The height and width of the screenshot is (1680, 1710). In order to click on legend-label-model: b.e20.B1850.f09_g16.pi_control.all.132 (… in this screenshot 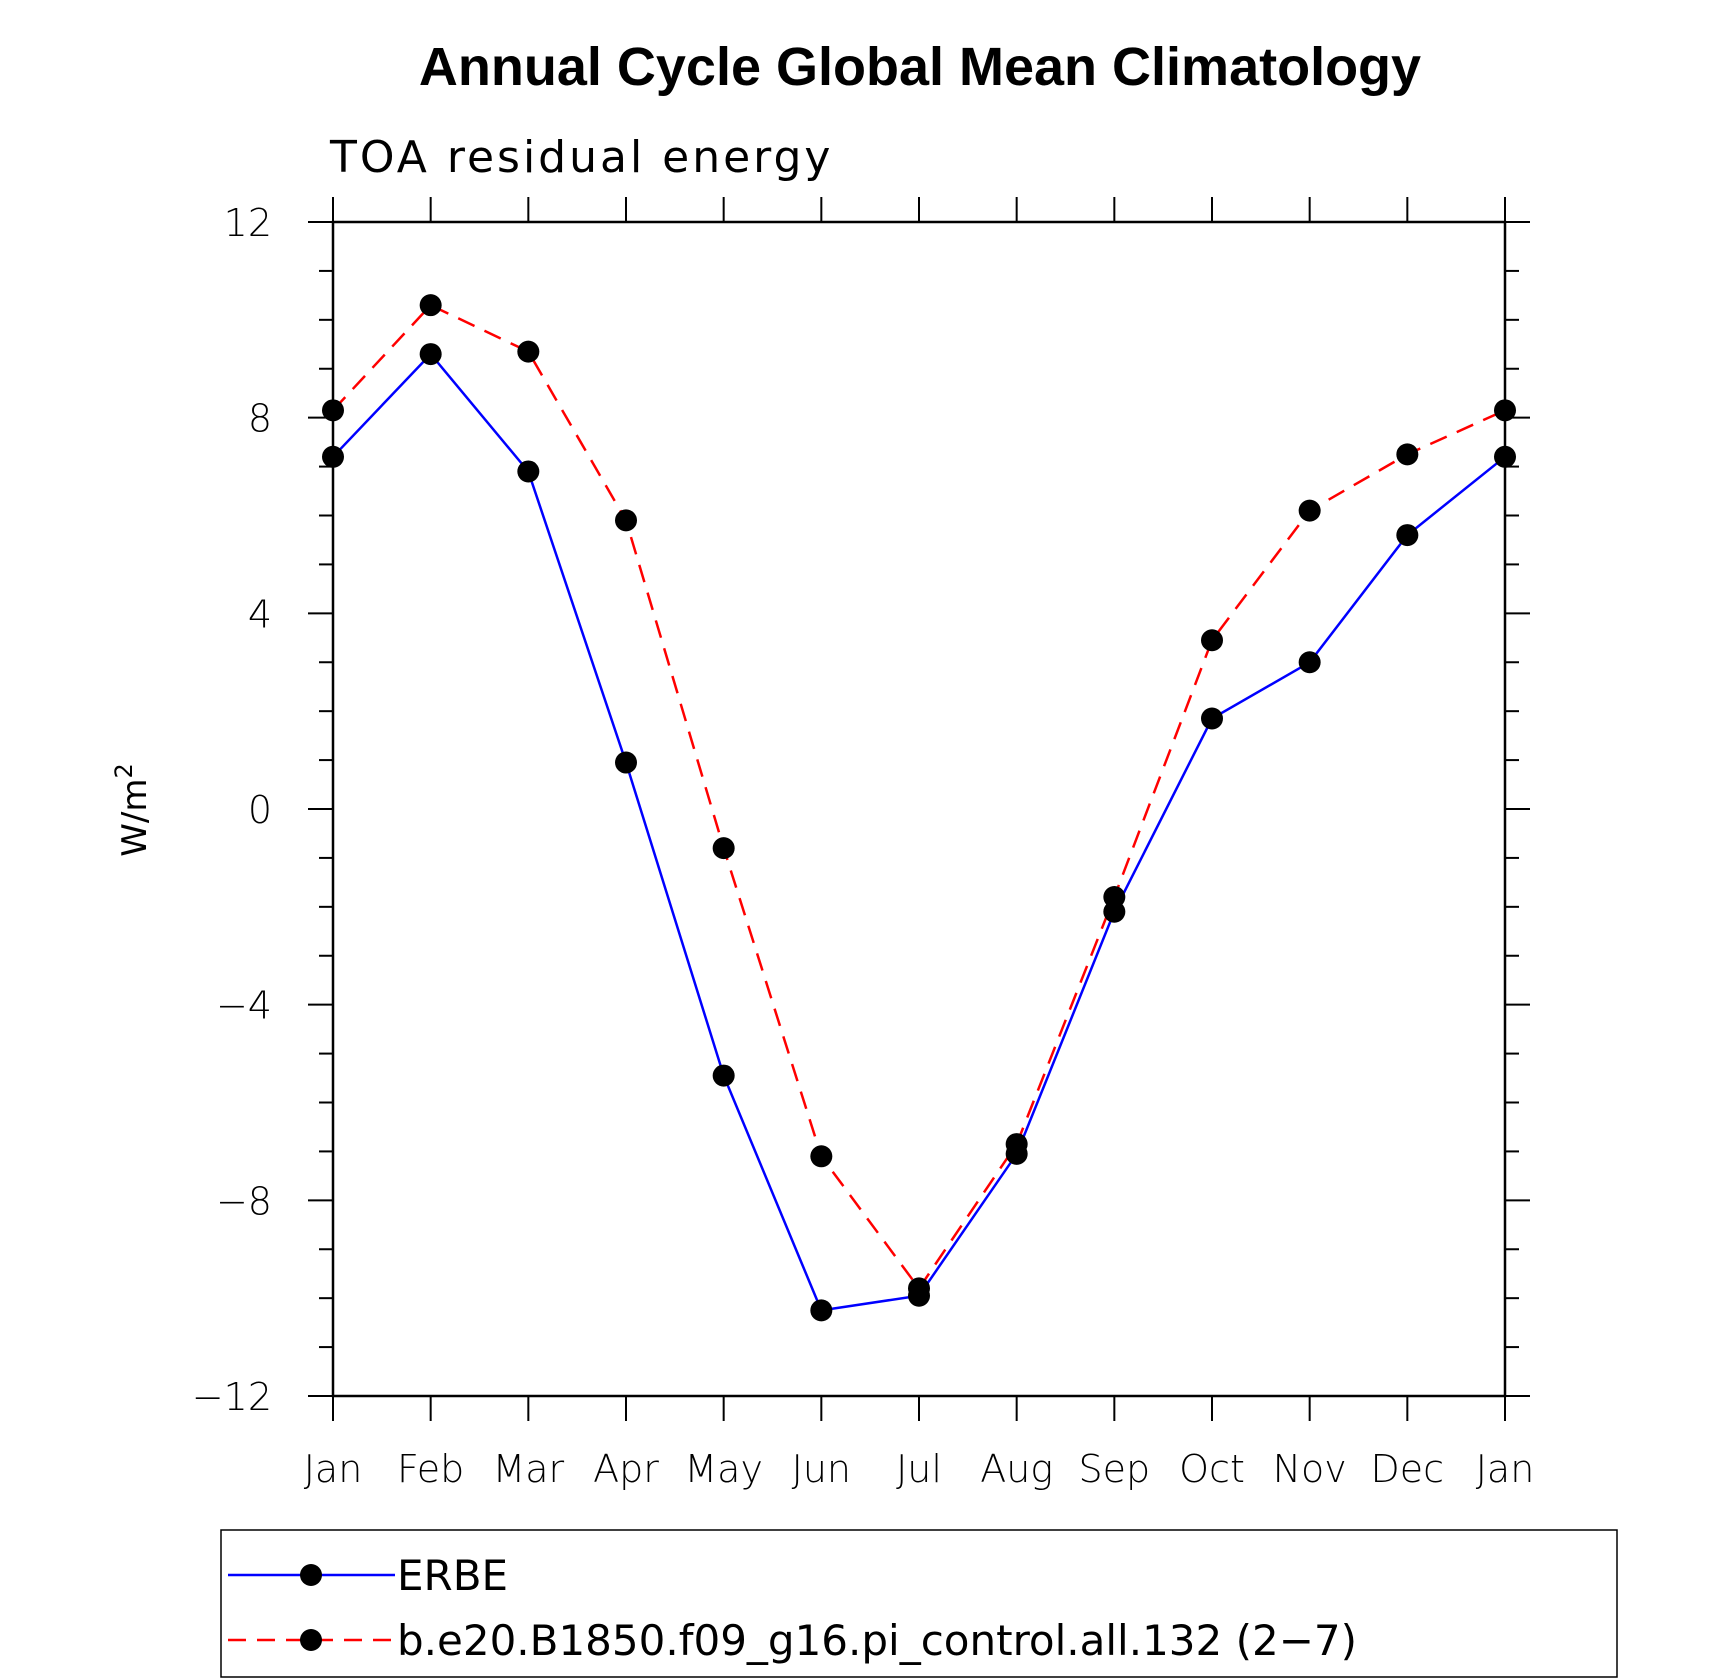, I will do `click(877, 1640)`.